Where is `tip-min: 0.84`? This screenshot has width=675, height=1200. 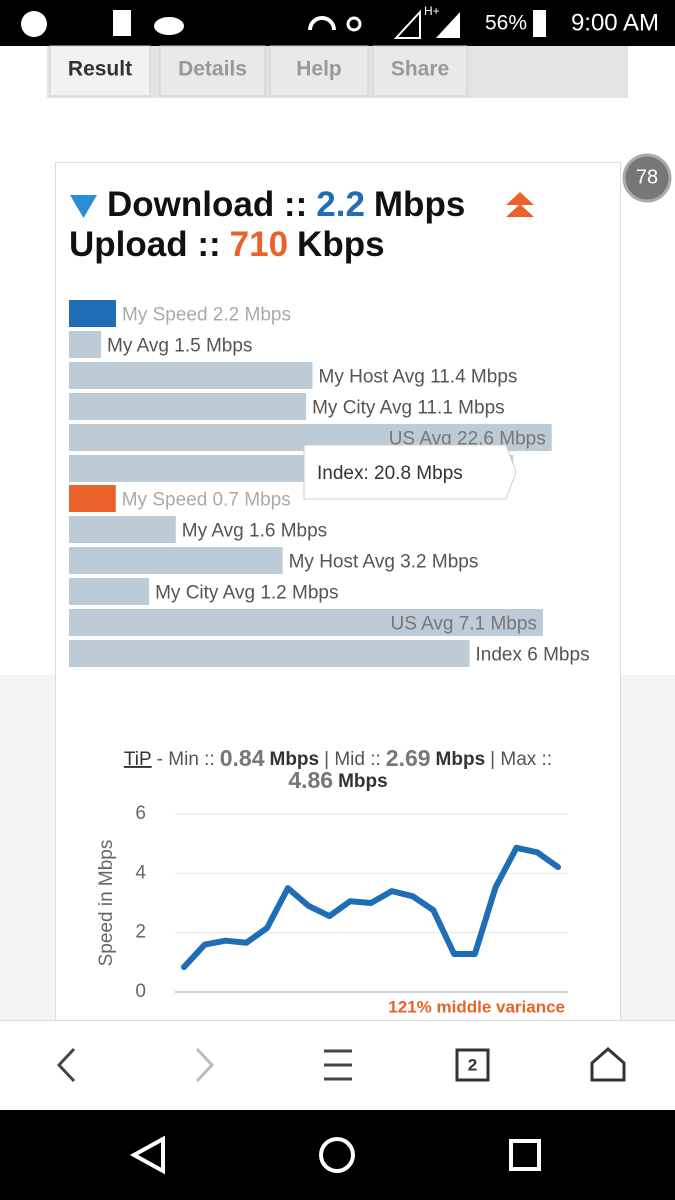
tip-min: 0.84 is located at coordinates (242, 758).